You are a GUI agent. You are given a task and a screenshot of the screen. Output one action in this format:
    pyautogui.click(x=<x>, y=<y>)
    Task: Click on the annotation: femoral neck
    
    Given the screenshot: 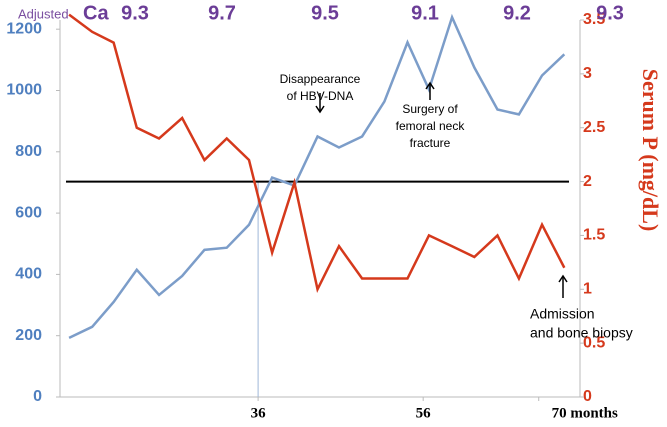 What is the action you would take?
    pyautogui.click(x=431, y=126)
    